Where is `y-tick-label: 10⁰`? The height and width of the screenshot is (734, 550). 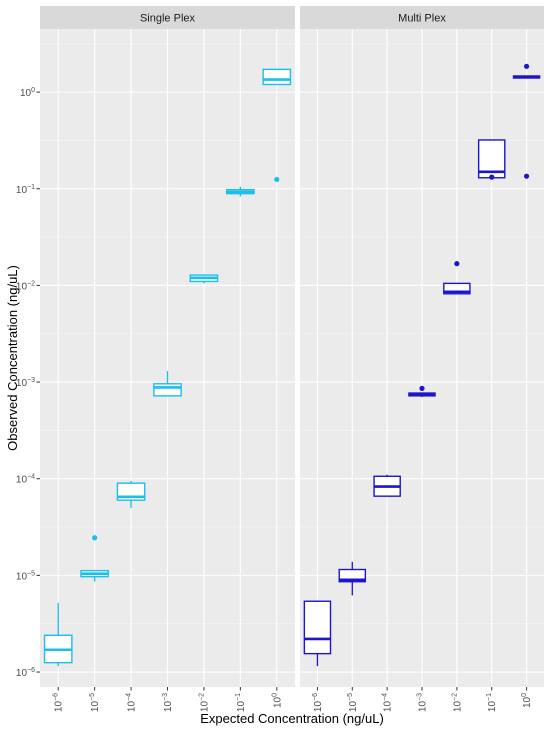 y-tick-label: 10⁰ is located at coordinates (27, 93).